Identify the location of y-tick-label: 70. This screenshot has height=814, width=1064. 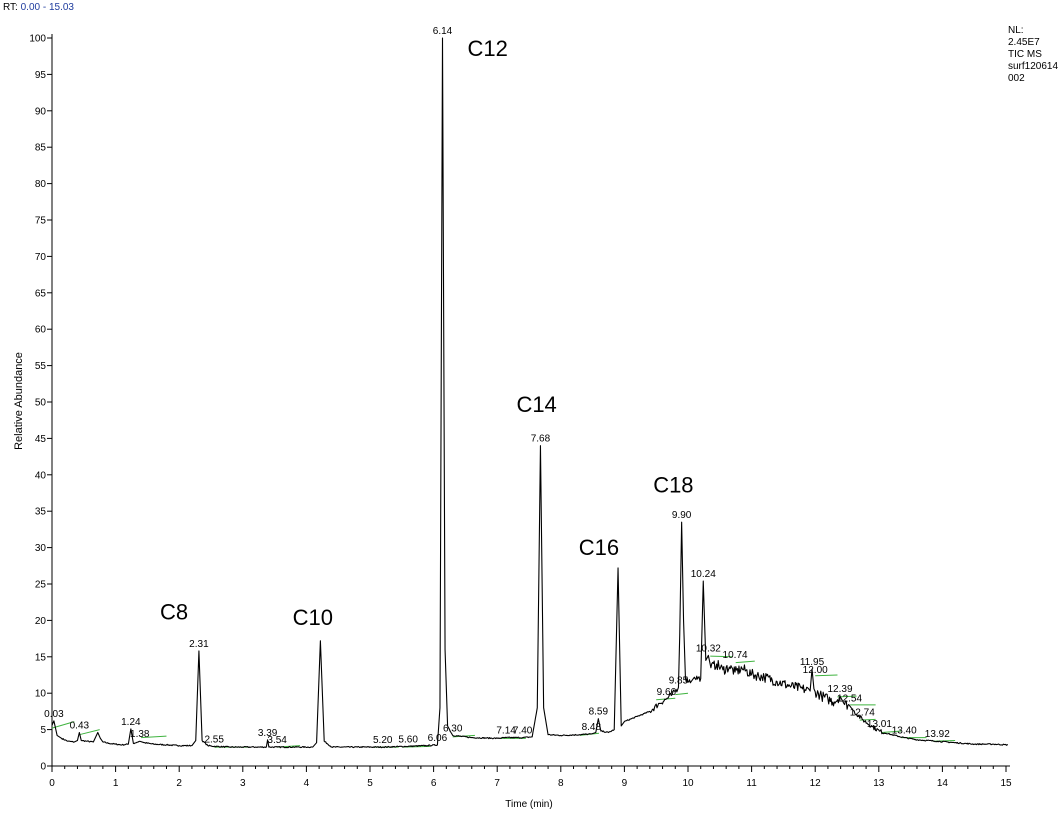
(41, 257).